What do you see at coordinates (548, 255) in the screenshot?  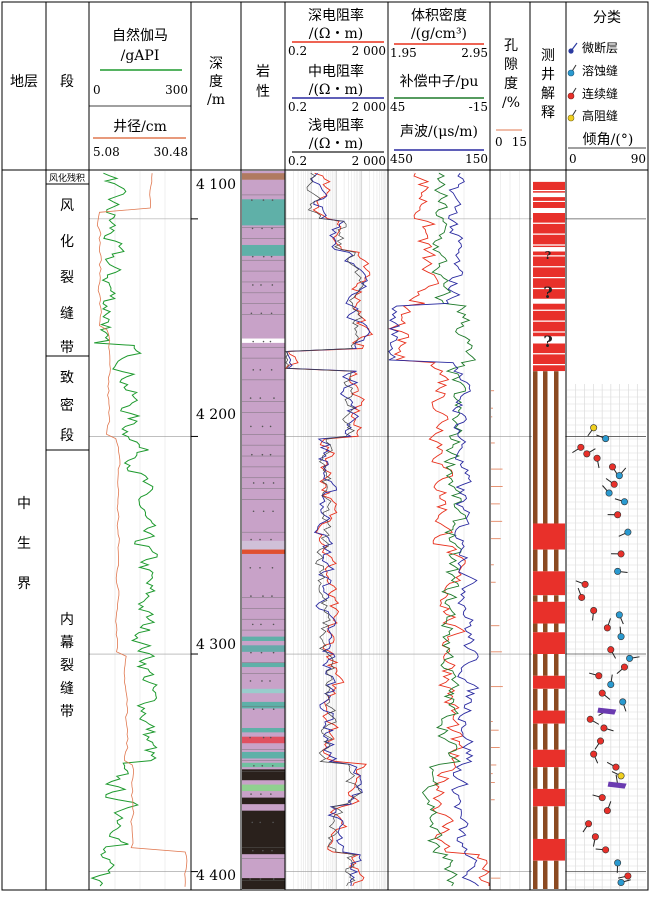 I see `interp-question-1: ?` at bounding box center [548, 255].